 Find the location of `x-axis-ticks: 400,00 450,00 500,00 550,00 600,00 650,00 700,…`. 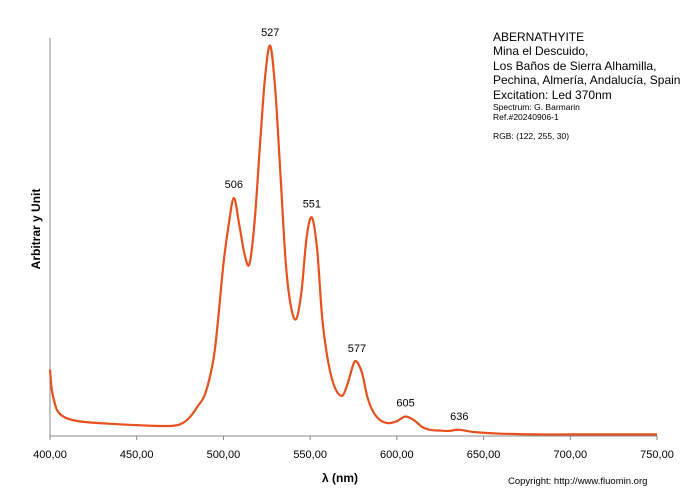

x-axis-ticks: 400,00 450,00 500,00 550,00 600,00 650,00 700,… is located at coordinates (353, 448).